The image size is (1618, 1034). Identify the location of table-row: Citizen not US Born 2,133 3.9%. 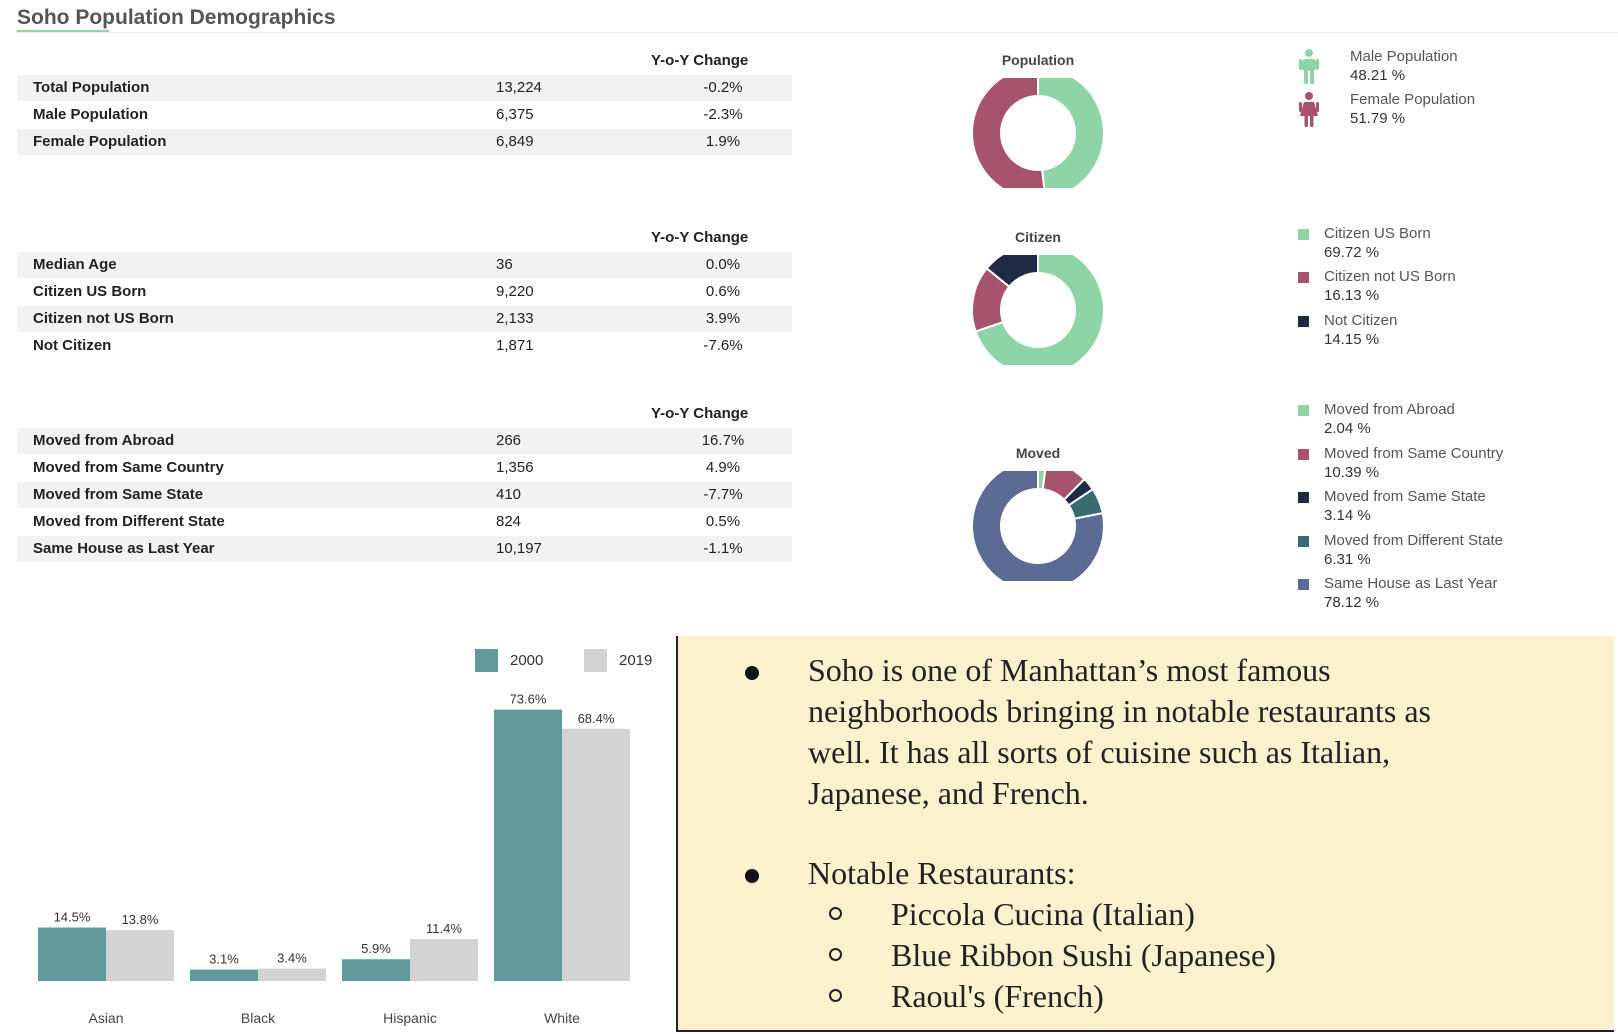
(404, 319).